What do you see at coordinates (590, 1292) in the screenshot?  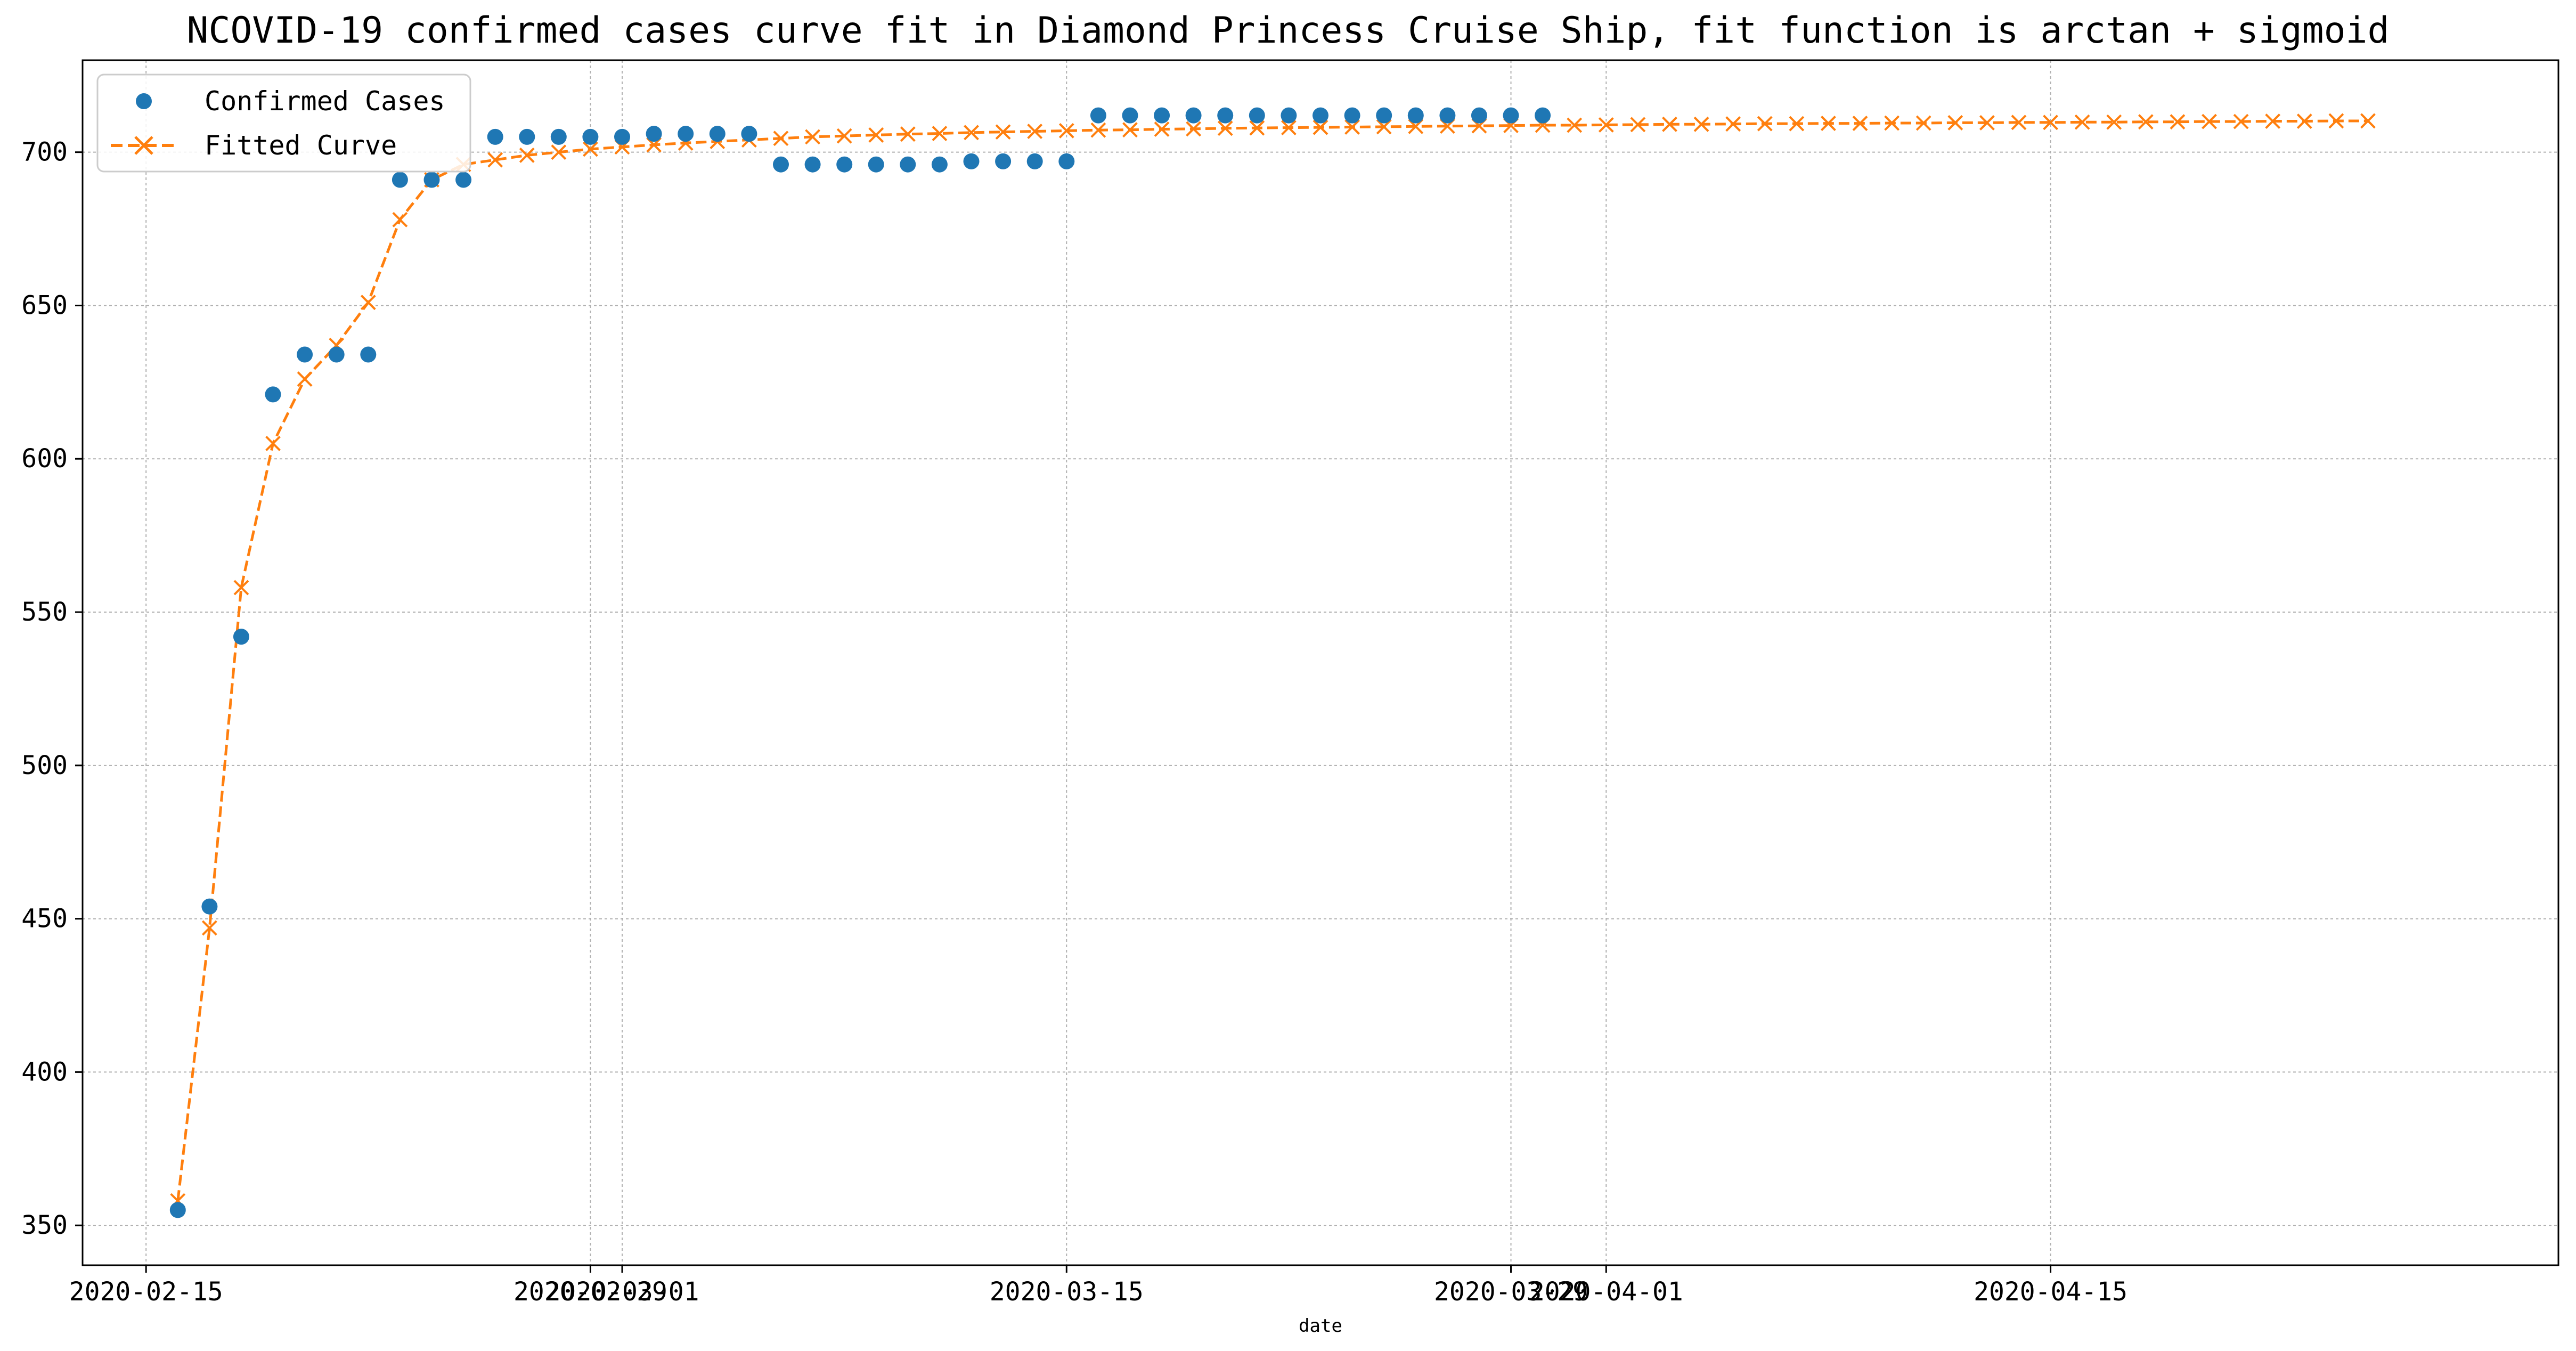 I see `x-tick-label: 2020-02-29` at bounding box center [590, 1292].